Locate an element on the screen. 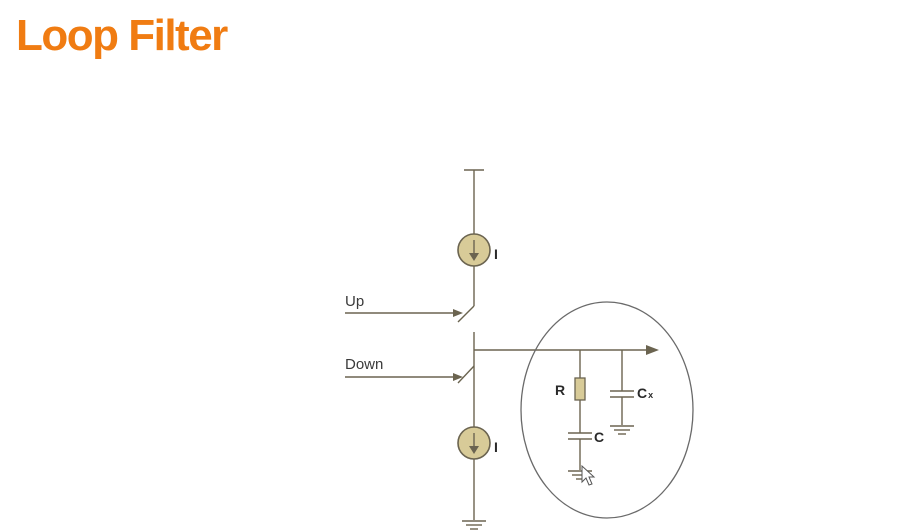  mouse-cursor-icon is located at coordinates (588, 475).